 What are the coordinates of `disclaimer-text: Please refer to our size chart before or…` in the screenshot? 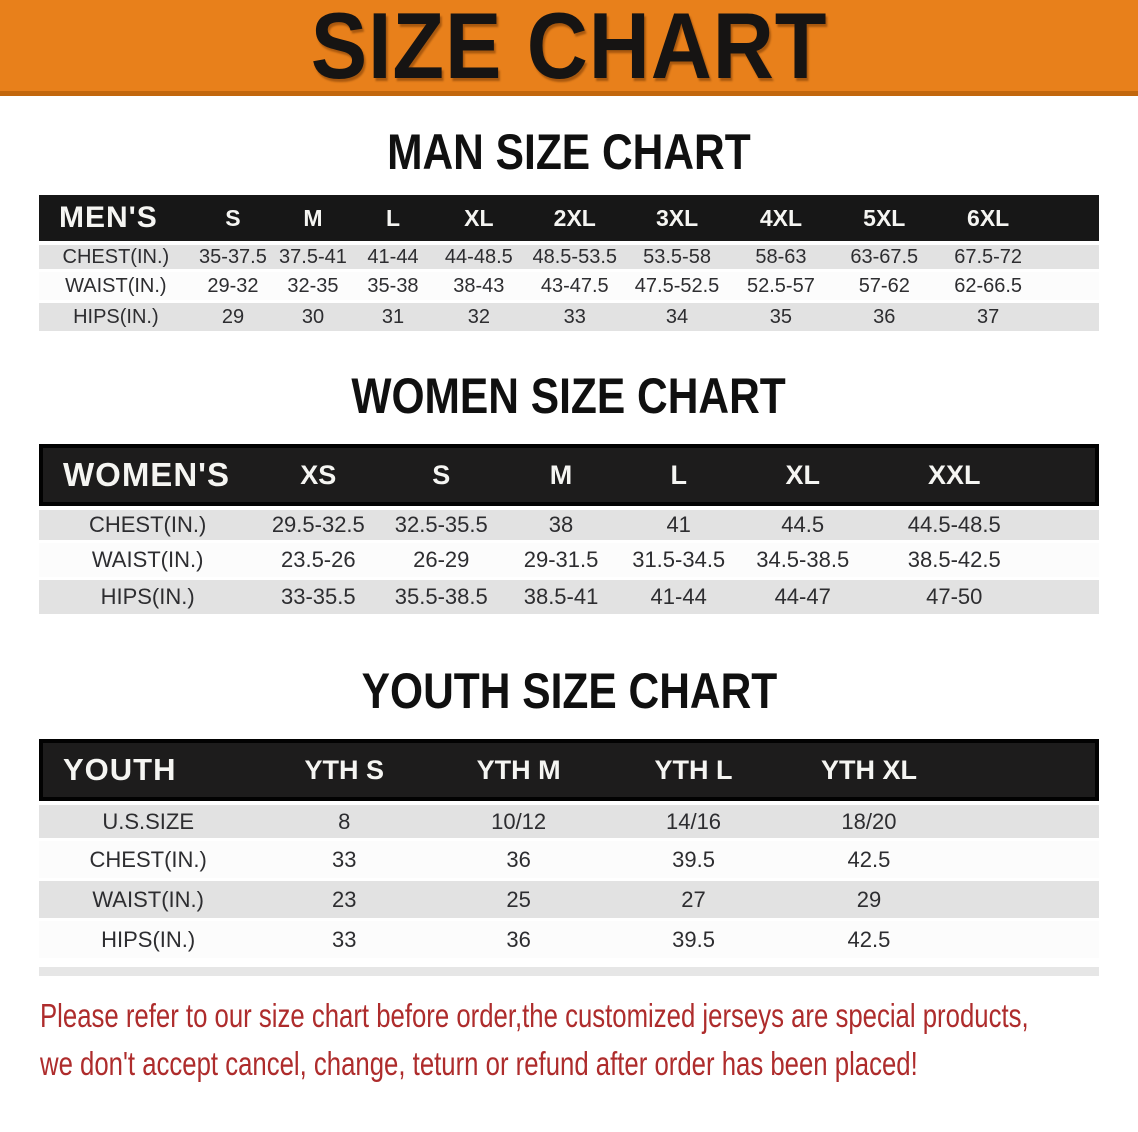 It's located at (589, 1040).